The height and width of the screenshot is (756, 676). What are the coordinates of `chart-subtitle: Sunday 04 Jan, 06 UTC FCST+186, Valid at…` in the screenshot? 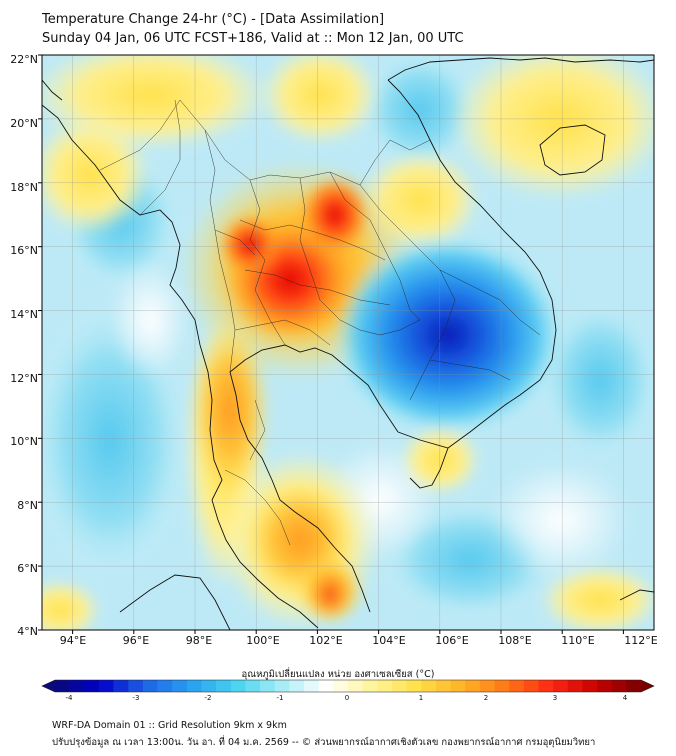 It's located at (253, 38).